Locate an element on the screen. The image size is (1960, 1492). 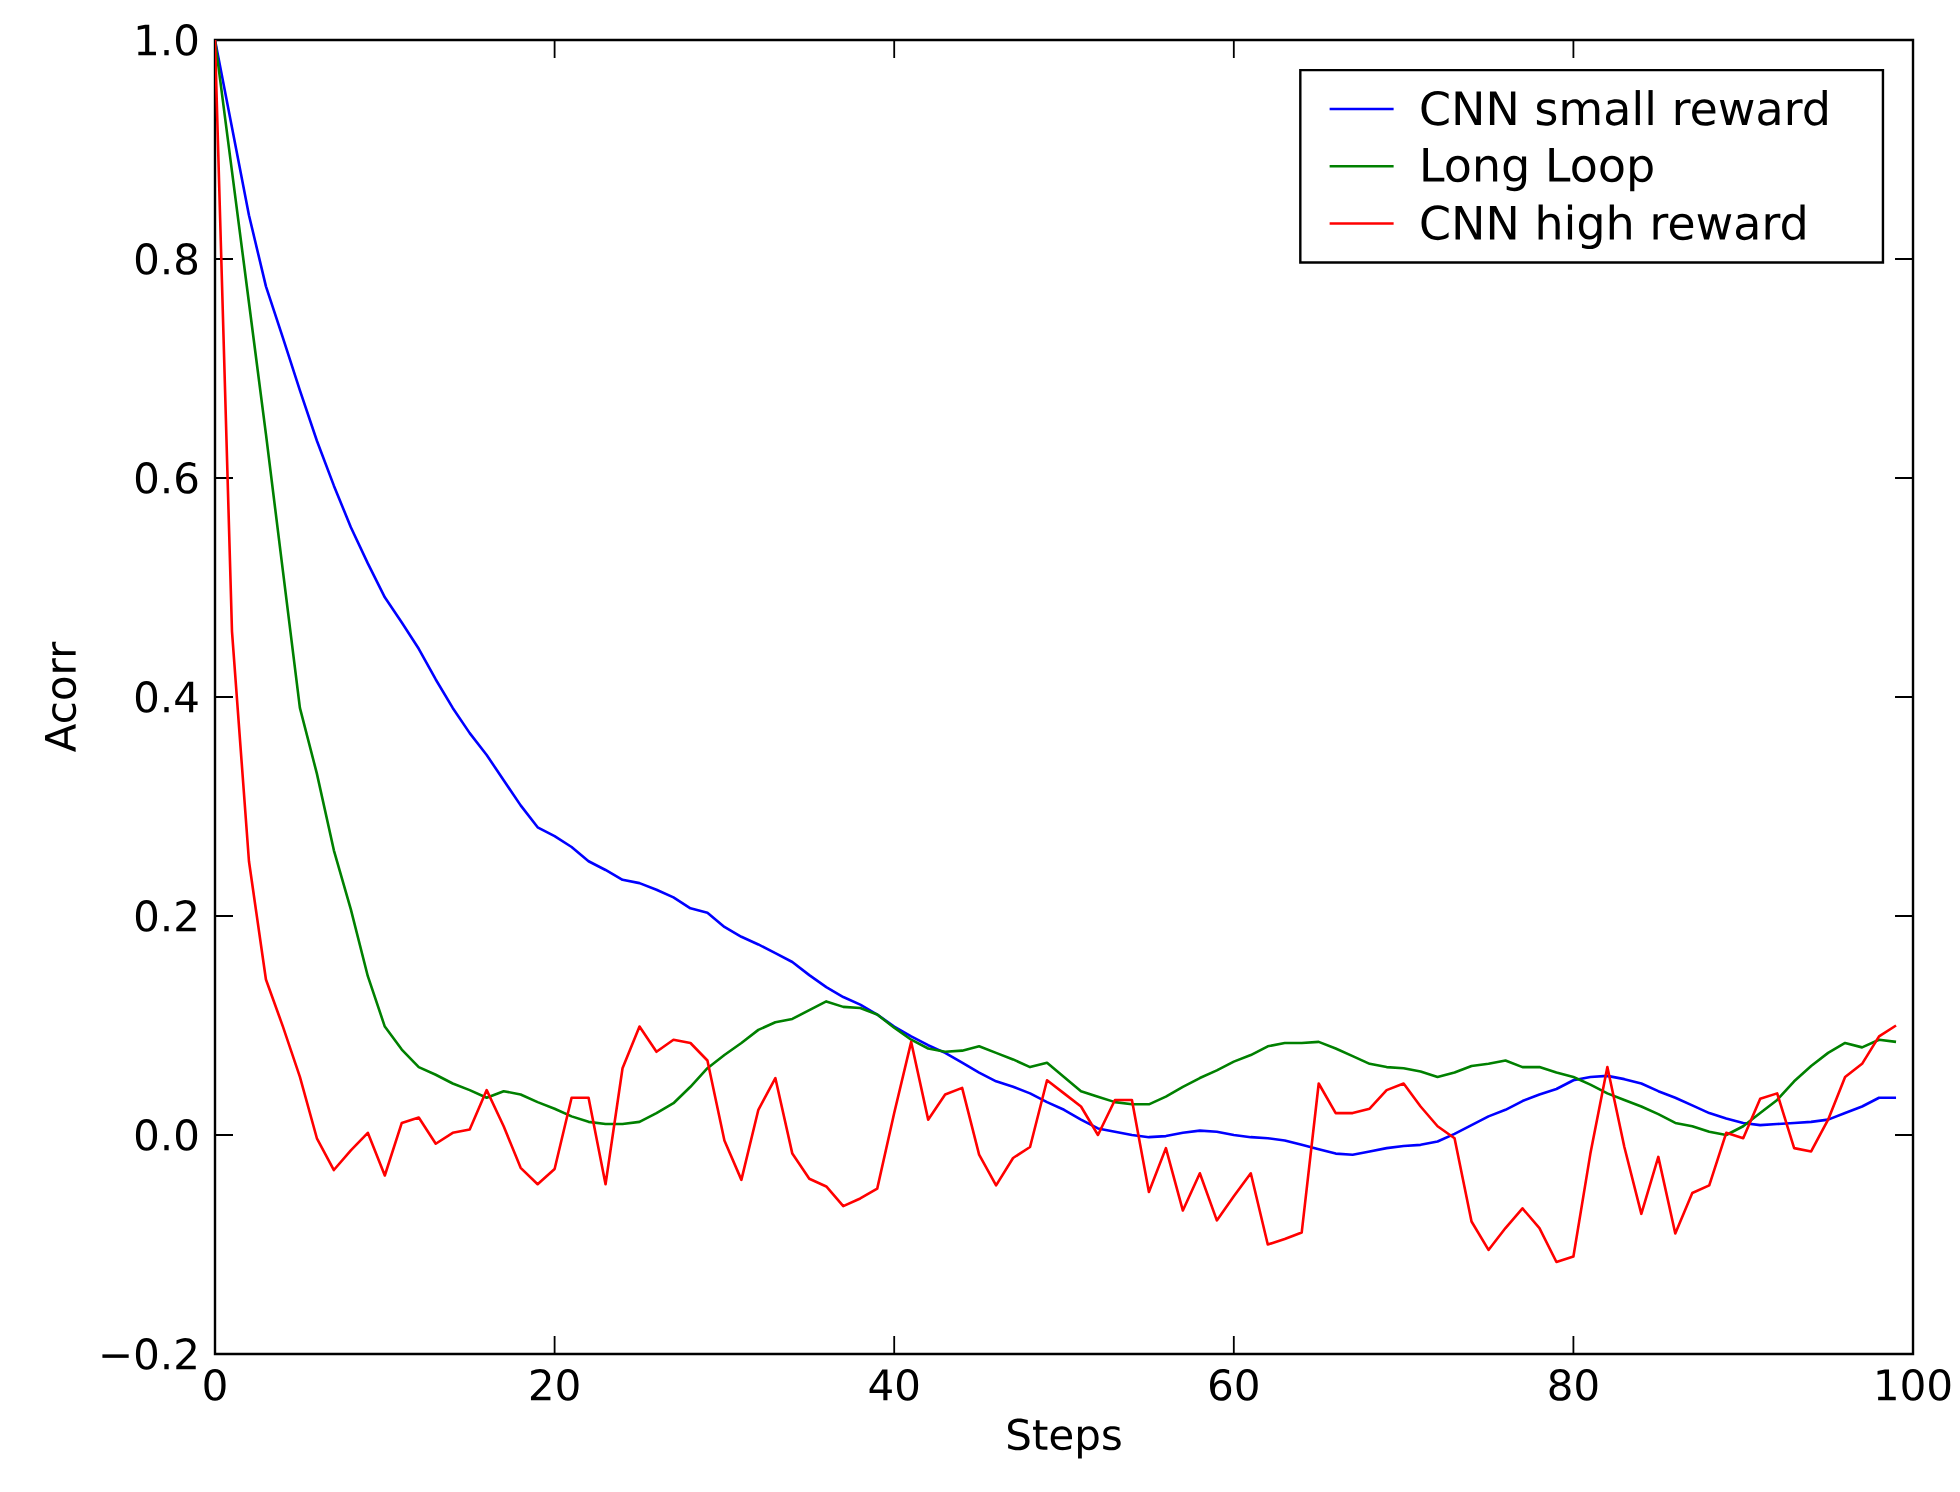
x-axis-title: Steps is located at coordinates (1064, 1438).